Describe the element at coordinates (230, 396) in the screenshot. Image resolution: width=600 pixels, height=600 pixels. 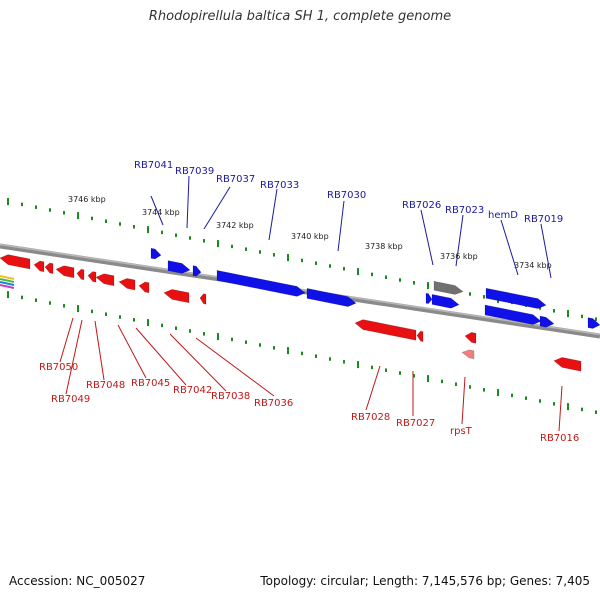
I see `reverse-gene-label: RB7038` at that location.